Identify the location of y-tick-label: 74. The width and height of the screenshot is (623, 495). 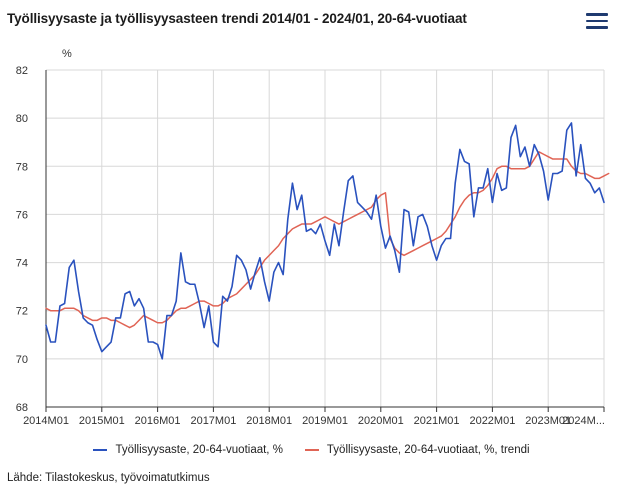
(22, 264).